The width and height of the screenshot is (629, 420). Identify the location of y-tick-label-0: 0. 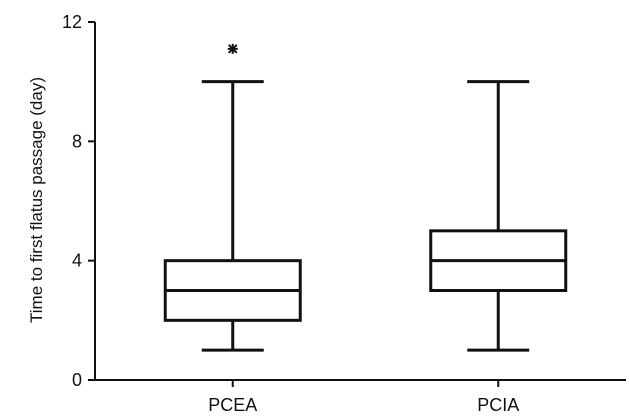
(77, 380).